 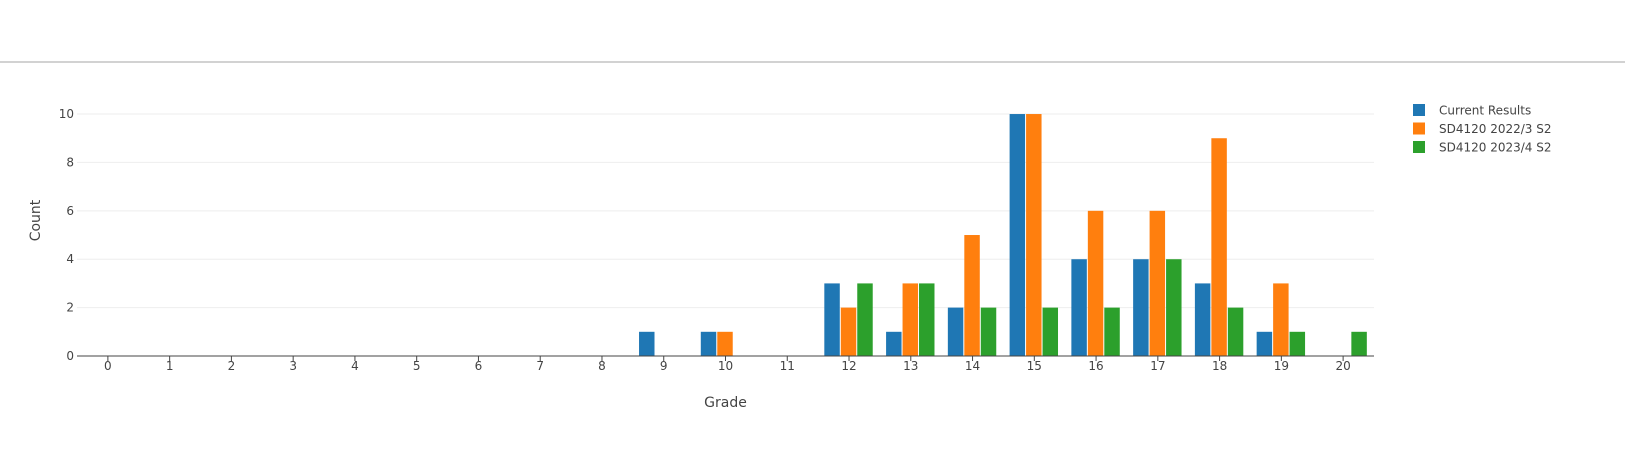 What do you see at coordinates (1034, 366) in the screenshot?
I see `x-tick-label: 15` at bounding box center [1034, 366].